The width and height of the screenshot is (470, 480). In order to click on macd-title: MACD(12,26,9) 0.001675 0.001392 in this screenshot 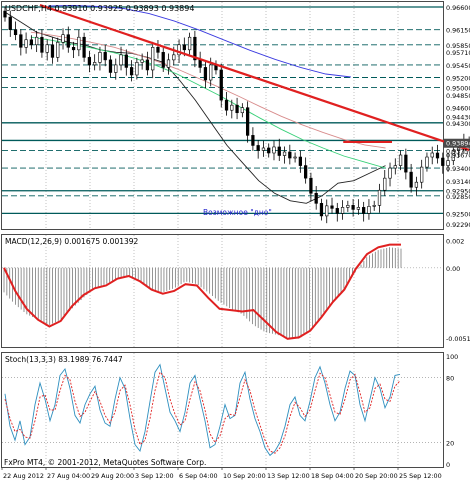, I will do `click(72, 241)`.